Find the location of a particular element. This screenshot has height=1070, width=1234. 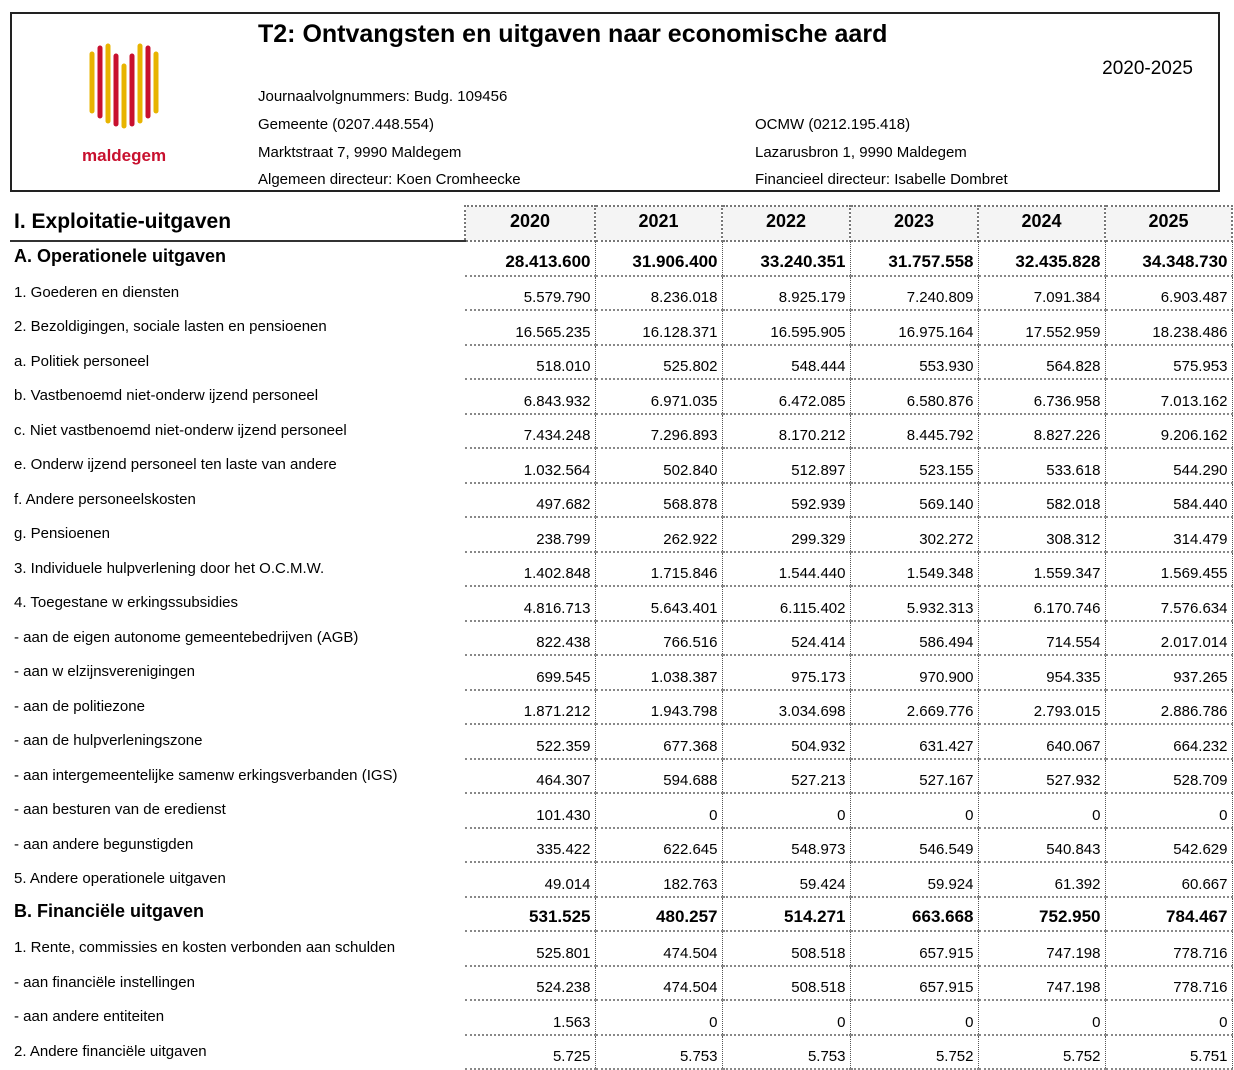

cell-value: 575.953 is located at coordinates (1169, 362).